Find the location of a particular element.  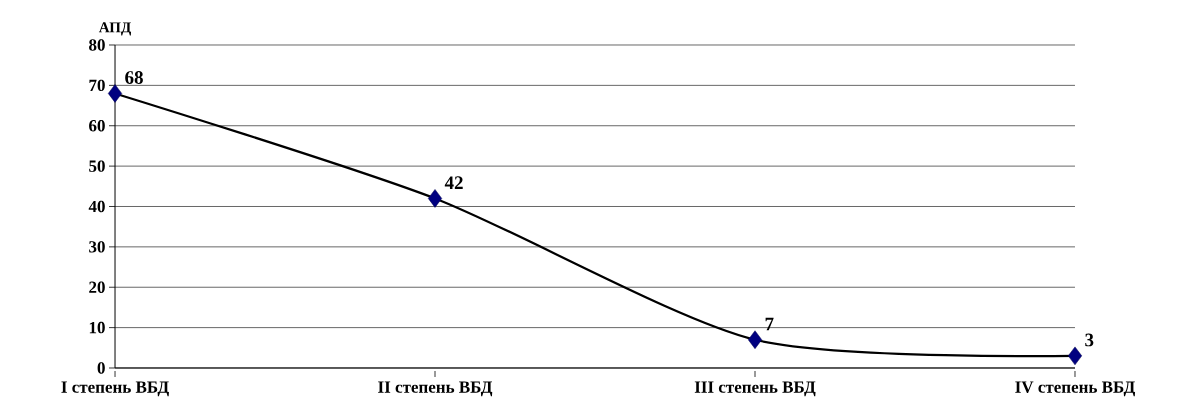

y-tick-label: 80 is located at coordinates (97, 45).